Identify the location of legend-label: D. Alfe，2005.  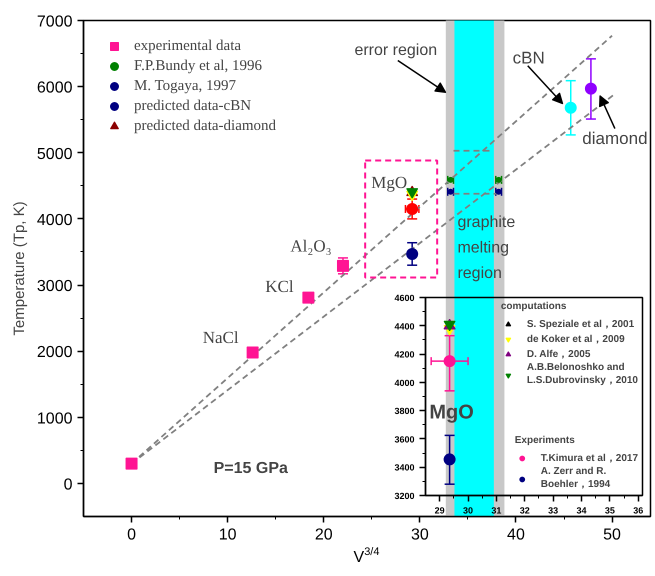
(558, 354).